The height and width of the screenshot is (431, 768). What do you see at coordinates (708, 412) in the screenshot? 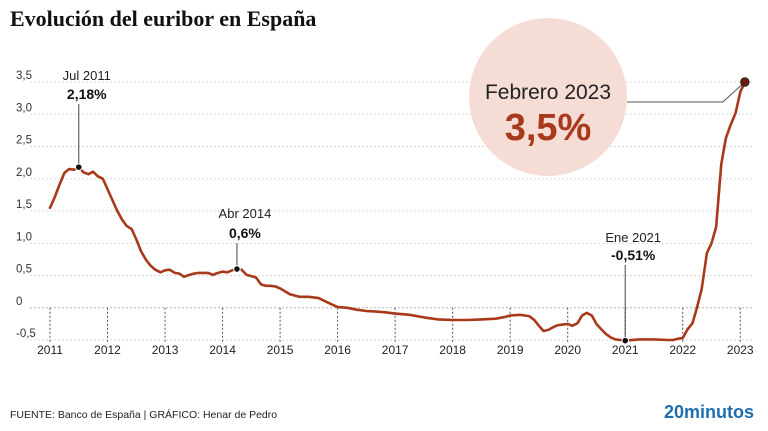
I see `brand-logo: 20minutos` at bounding box center [708, 412].